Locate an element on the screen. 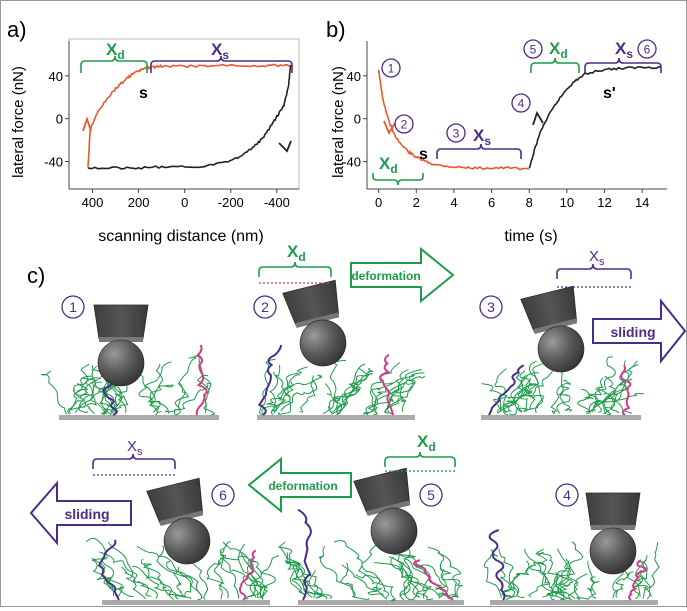 The image size is (687, 611). chart-b-step-1: 1 is located at coordinates (391, 68).